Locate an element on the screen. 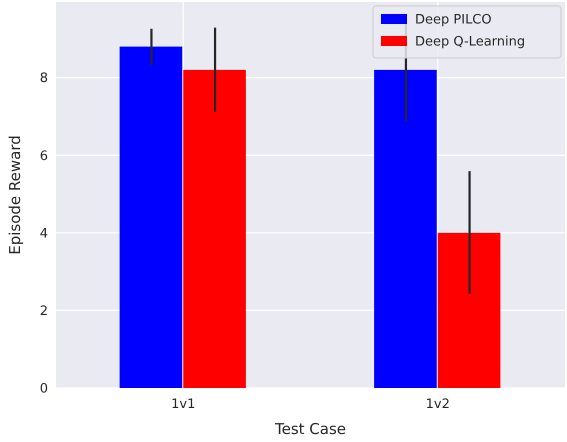  x-tick-label: 1v1 is located at coordinates (183, 404).